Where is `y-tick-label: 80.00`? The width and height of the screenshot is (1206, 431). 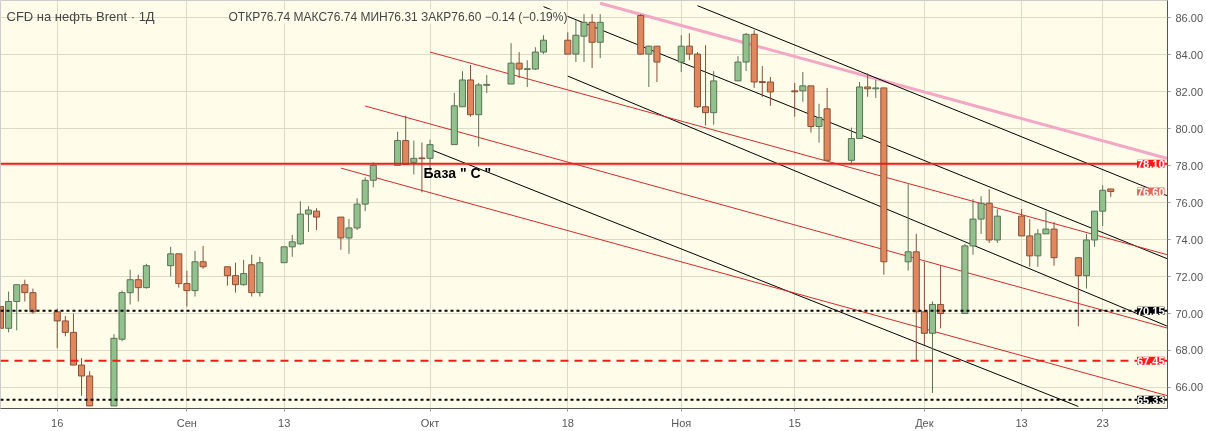 y-tick-label: 80.00 is located at coordinates (1189, 128).